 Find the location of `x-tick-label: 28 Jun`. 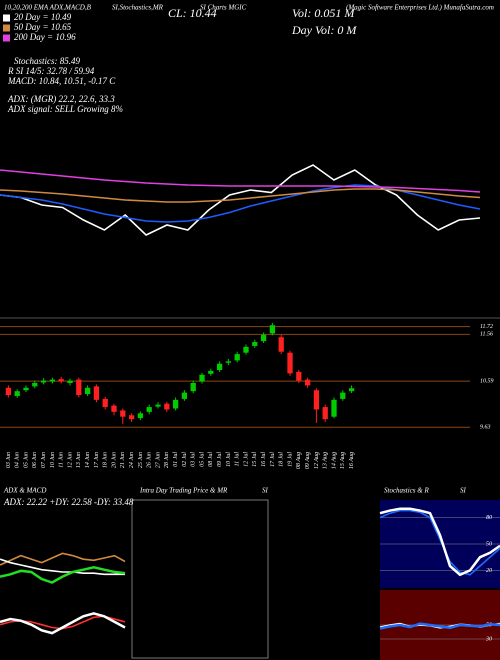

x-tick-label: 28 Jun is located at coordinates (167, 460).